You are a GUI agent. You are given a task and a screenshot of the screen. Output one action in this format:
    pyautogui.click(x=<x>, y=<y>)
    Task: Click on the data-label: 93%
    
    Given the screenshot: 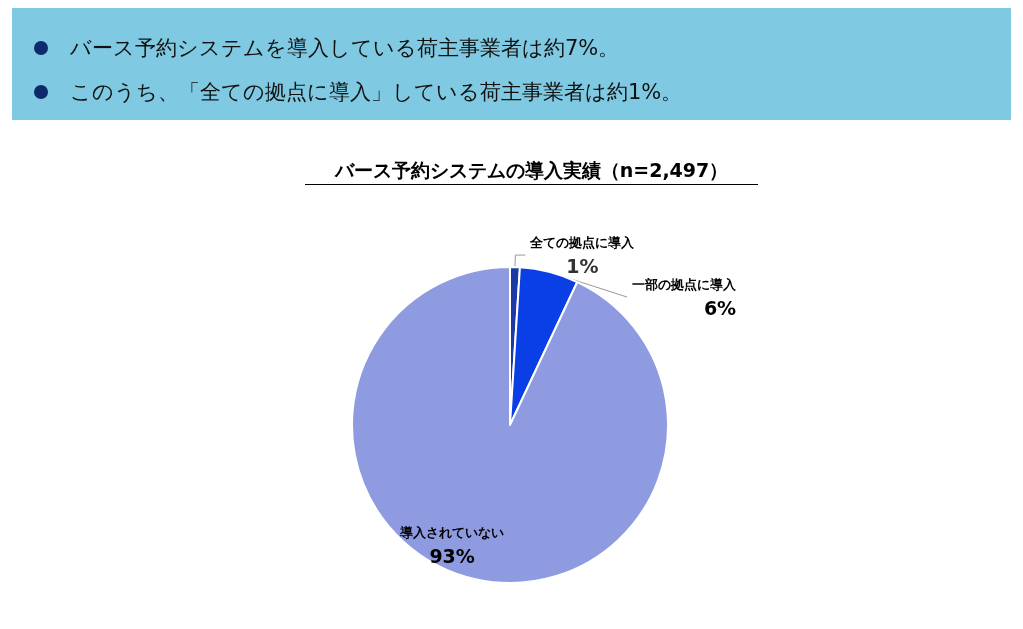 What is the action you would take?
    pyautogui.click(x=452, y=556)
    